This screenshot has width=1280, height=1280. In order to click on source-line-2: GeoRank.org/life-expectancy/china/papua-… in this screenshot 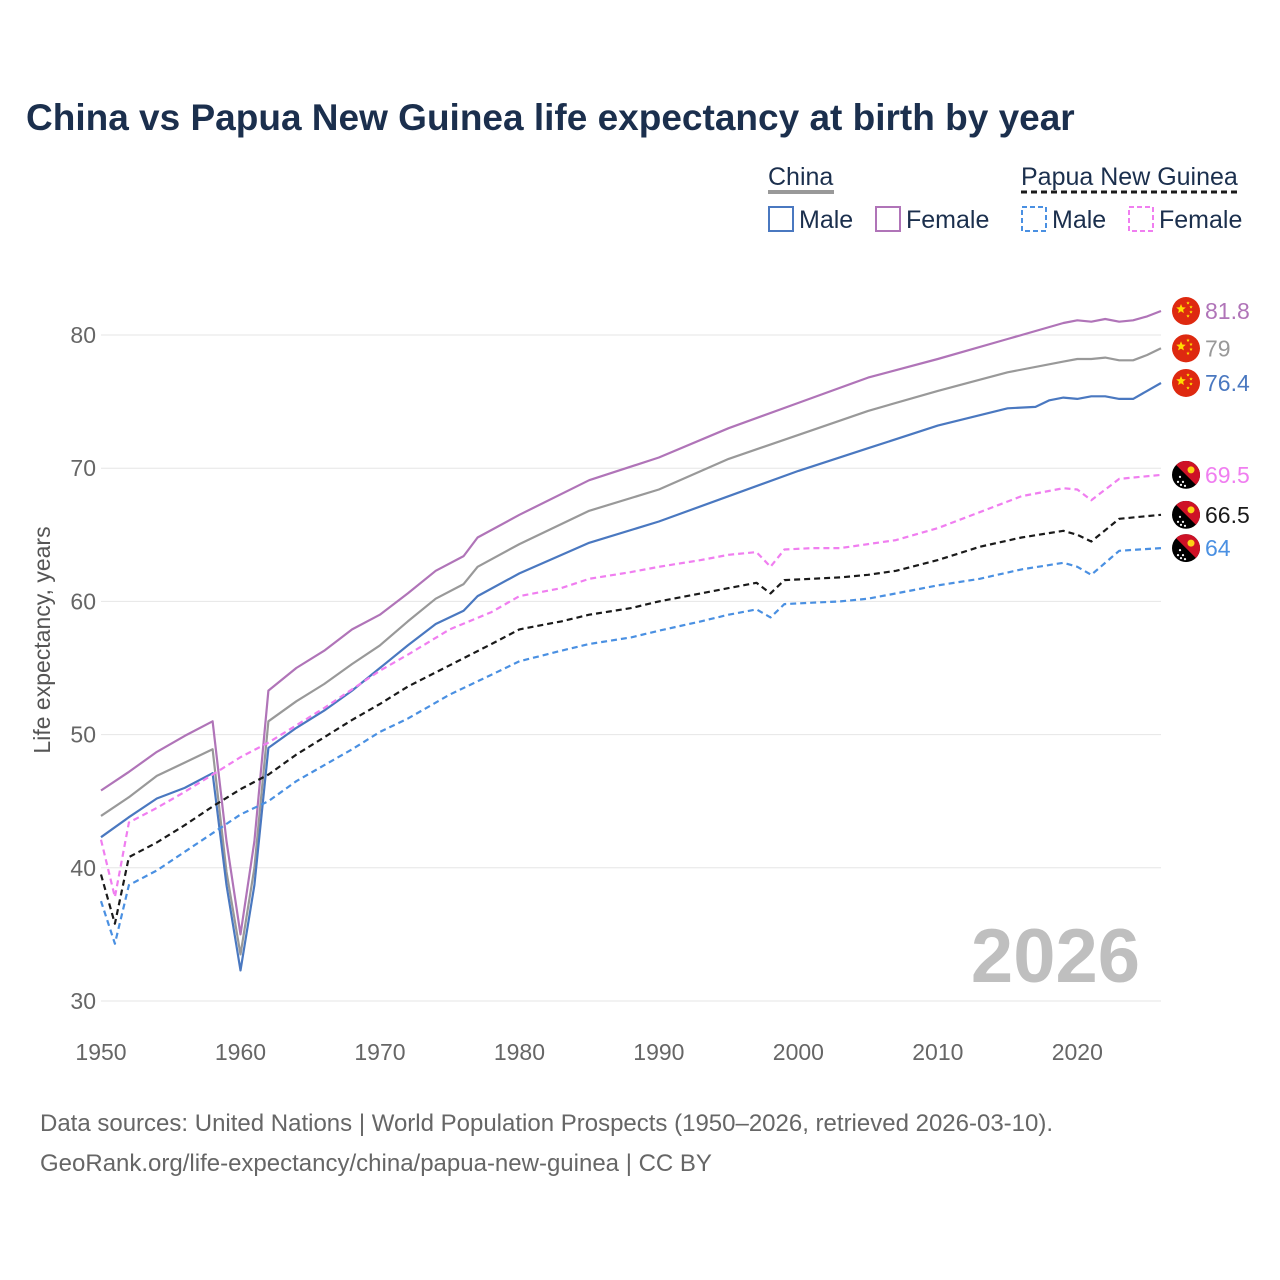, I will do `click(376, 1163)`.